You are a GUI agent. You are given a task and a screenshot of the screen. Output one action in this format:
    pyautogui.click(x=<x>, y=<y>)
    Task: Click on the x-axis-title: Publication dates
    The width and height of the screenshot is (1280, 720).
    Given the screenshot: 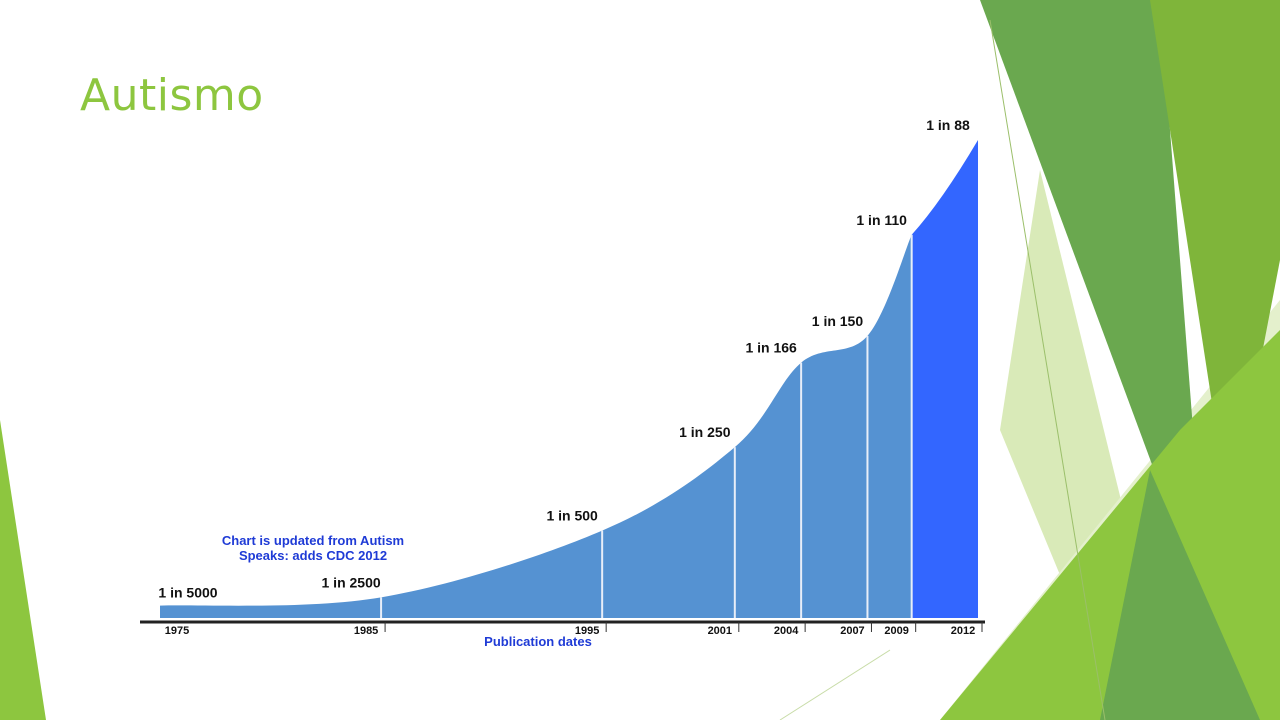 What is the action you would take?
    pyautogui.click(x=538, y=641)
    